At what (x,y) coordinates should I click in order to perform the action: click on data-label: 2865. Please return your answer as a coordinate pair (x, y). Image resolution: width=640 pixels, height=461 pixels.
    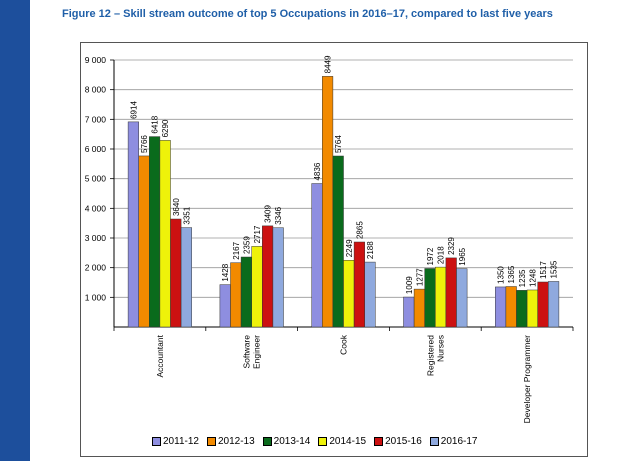
    Looking at the image, I should click on (359, 230).